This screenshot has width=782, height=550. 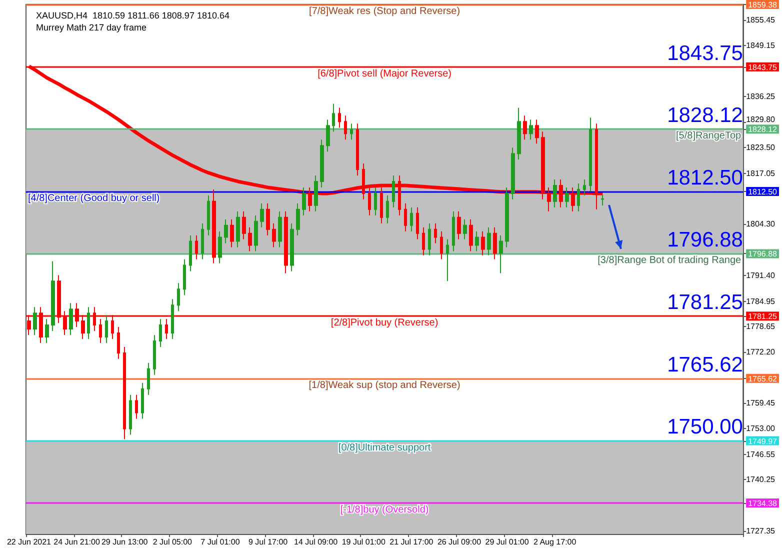 I want to click on annotation: 1781.25, so click(x=705, y=302).